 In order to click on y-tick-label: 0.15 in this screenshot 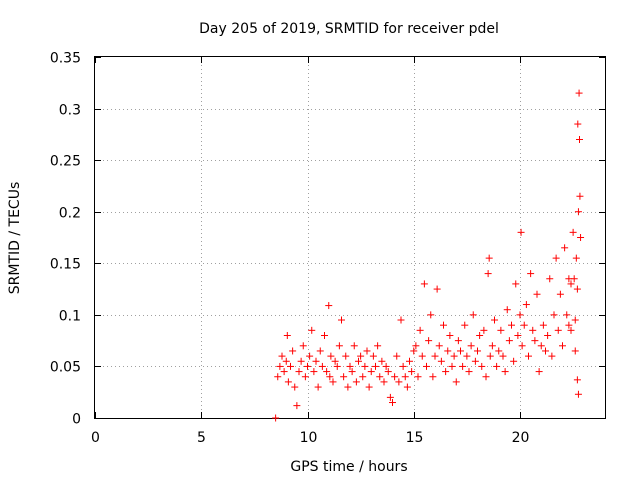, I will do `click(65, 265)`.